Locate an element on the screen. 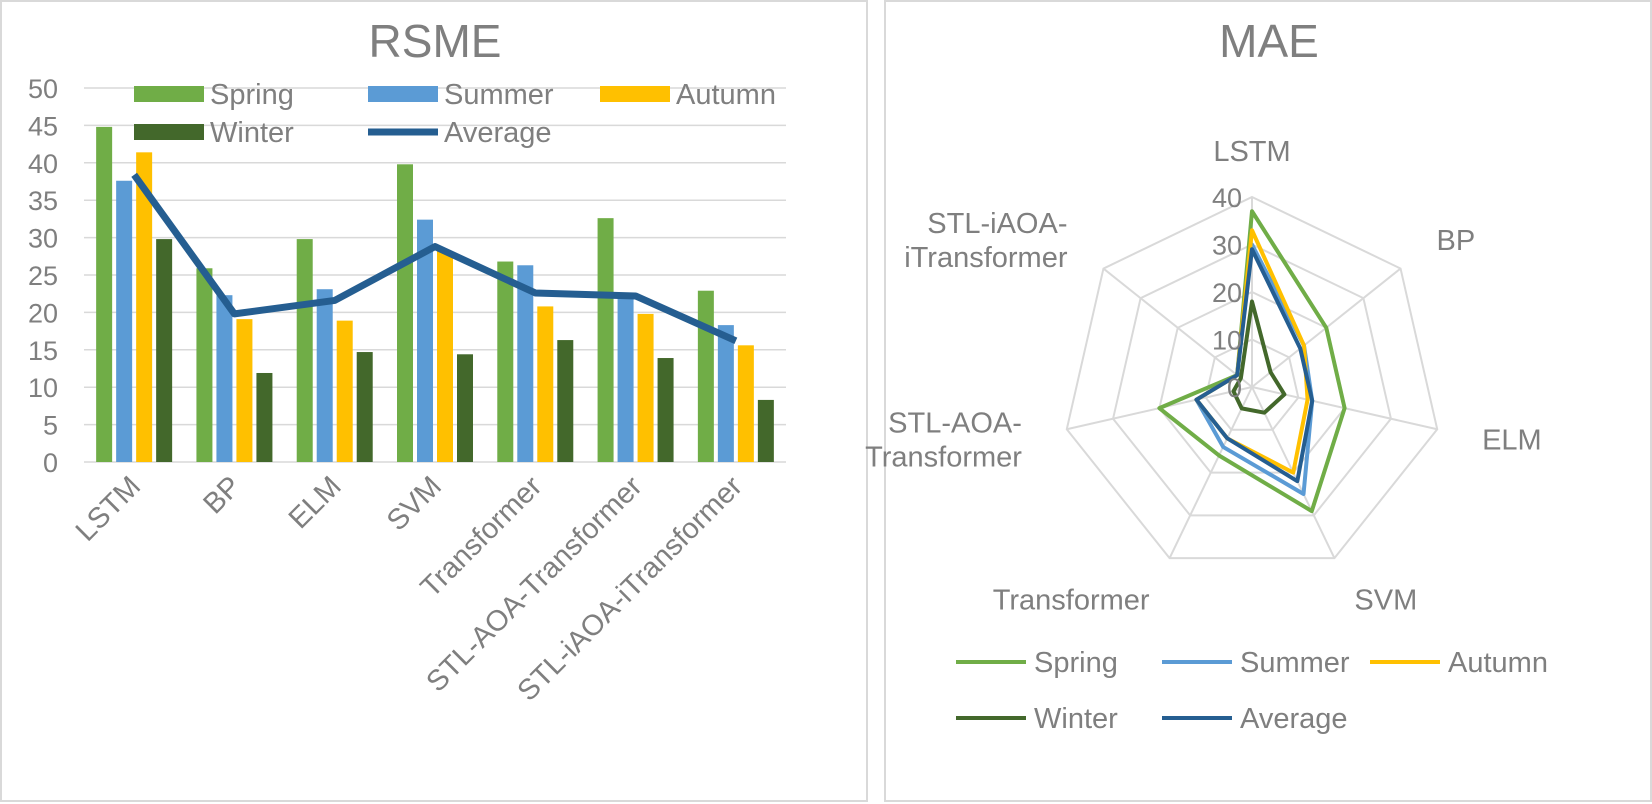 This screenshot has height=804, width=1652. rsme-chart-title: RSME is located at coordinates (435, 41).